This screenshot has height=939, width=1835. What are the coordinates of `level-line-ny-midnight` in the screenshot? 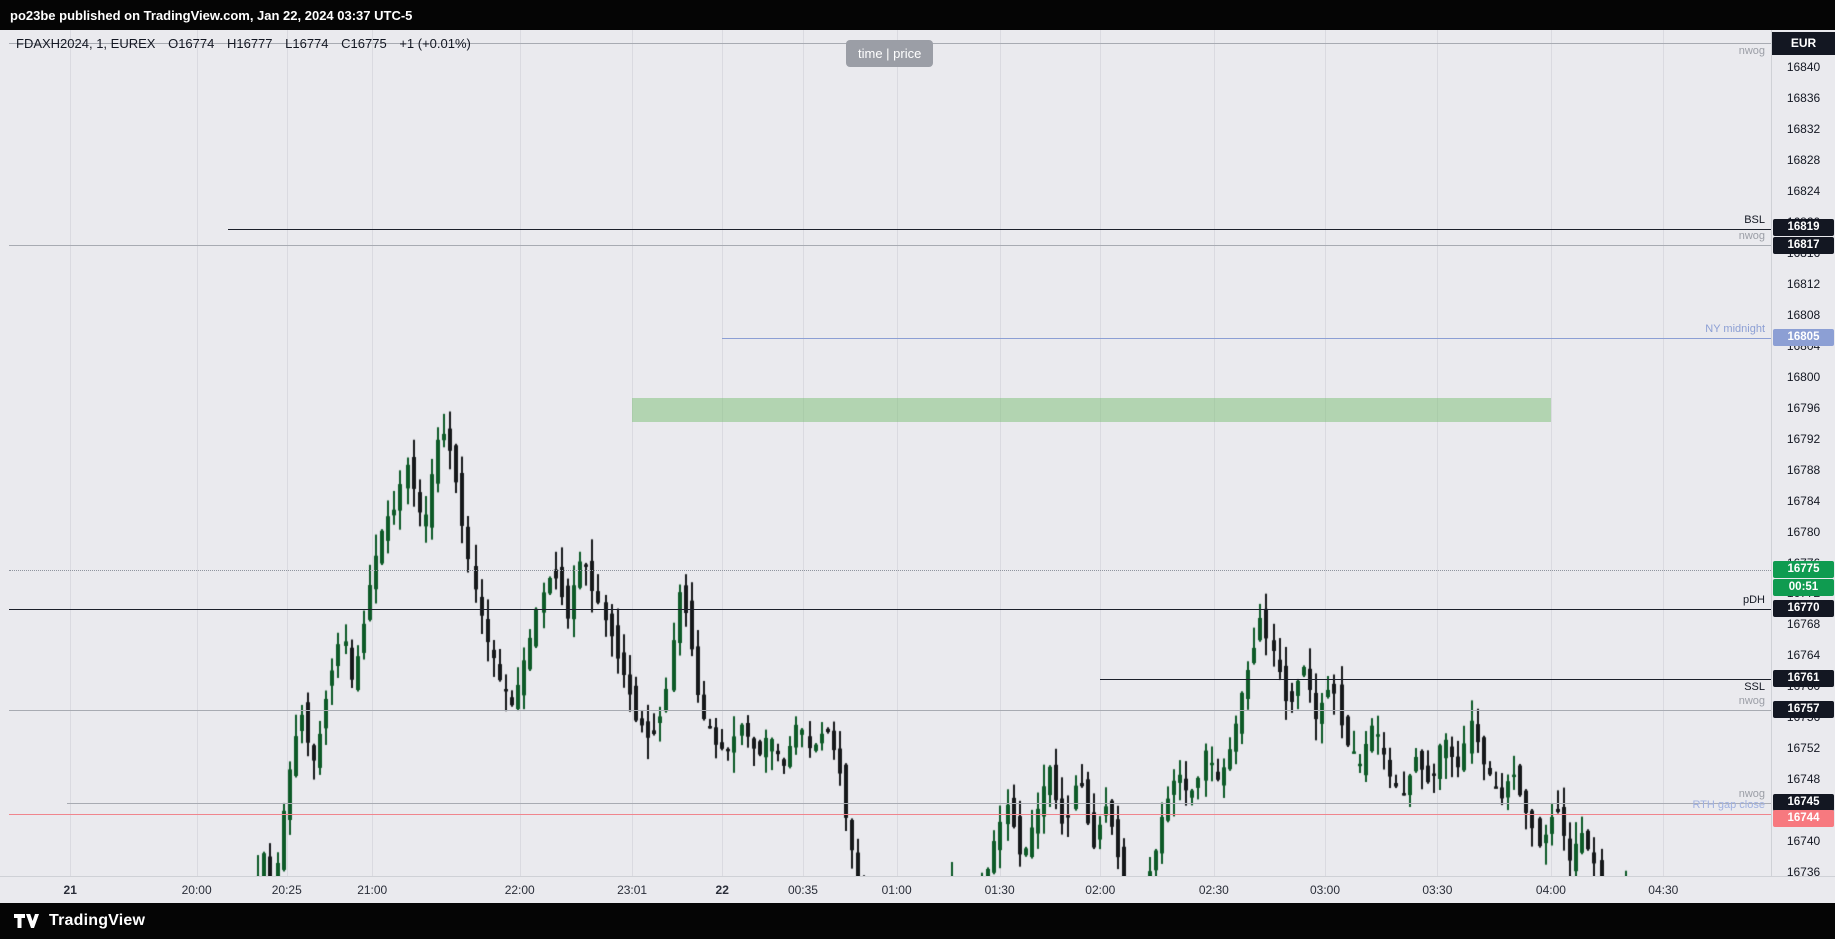 It's located at (1246, 338).